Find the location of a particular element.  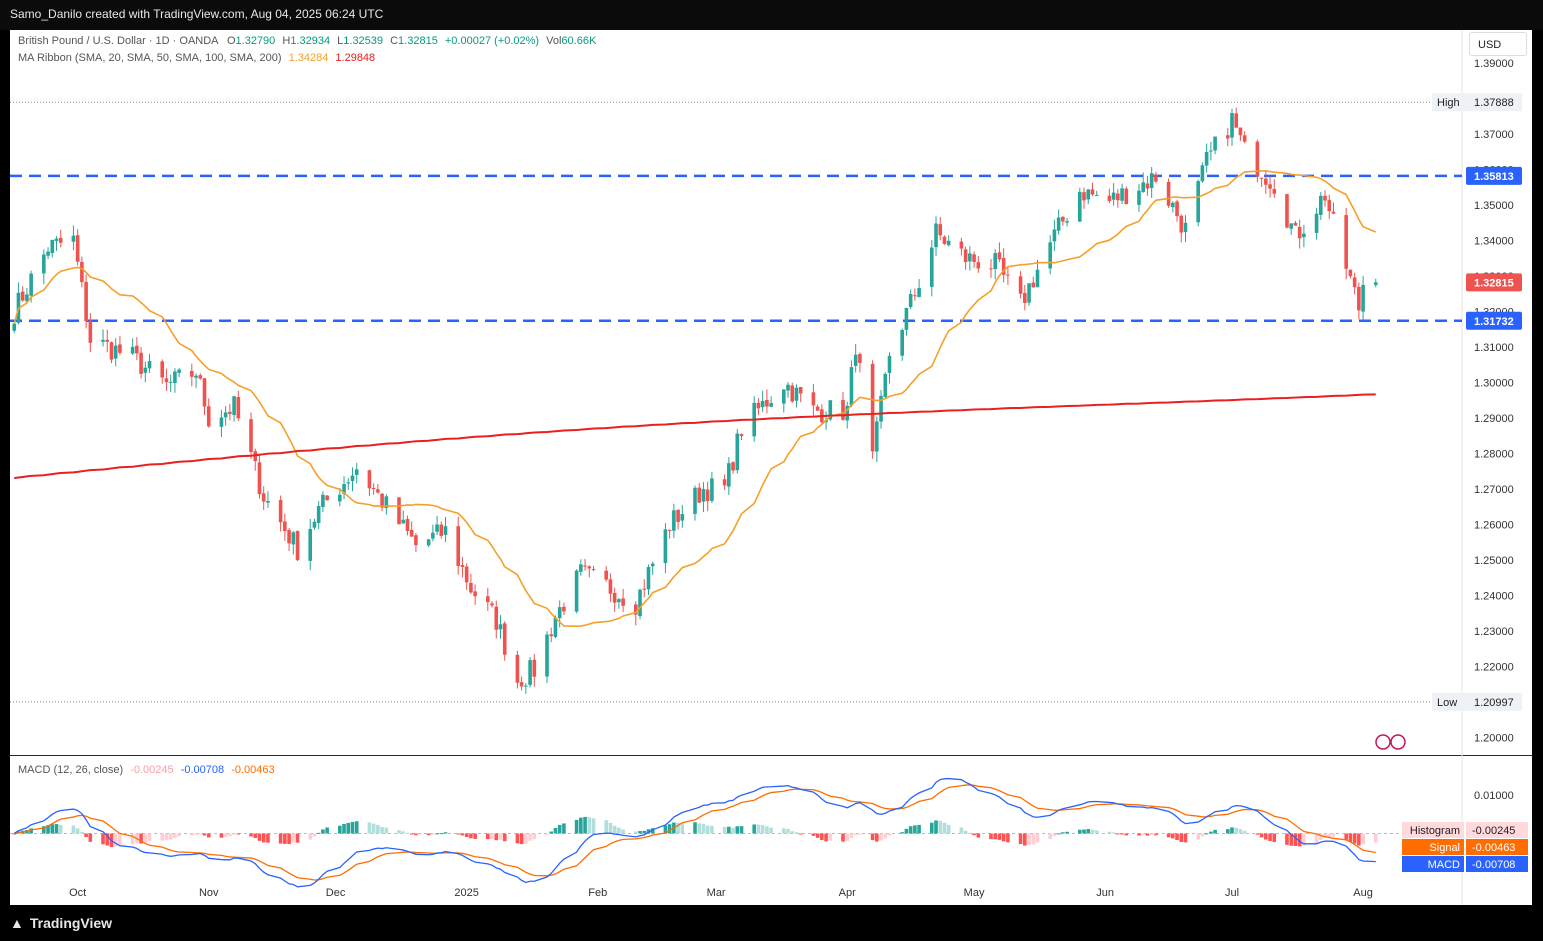

macd-macd-value: -0.00708 is located at coordinates (1493, 865).